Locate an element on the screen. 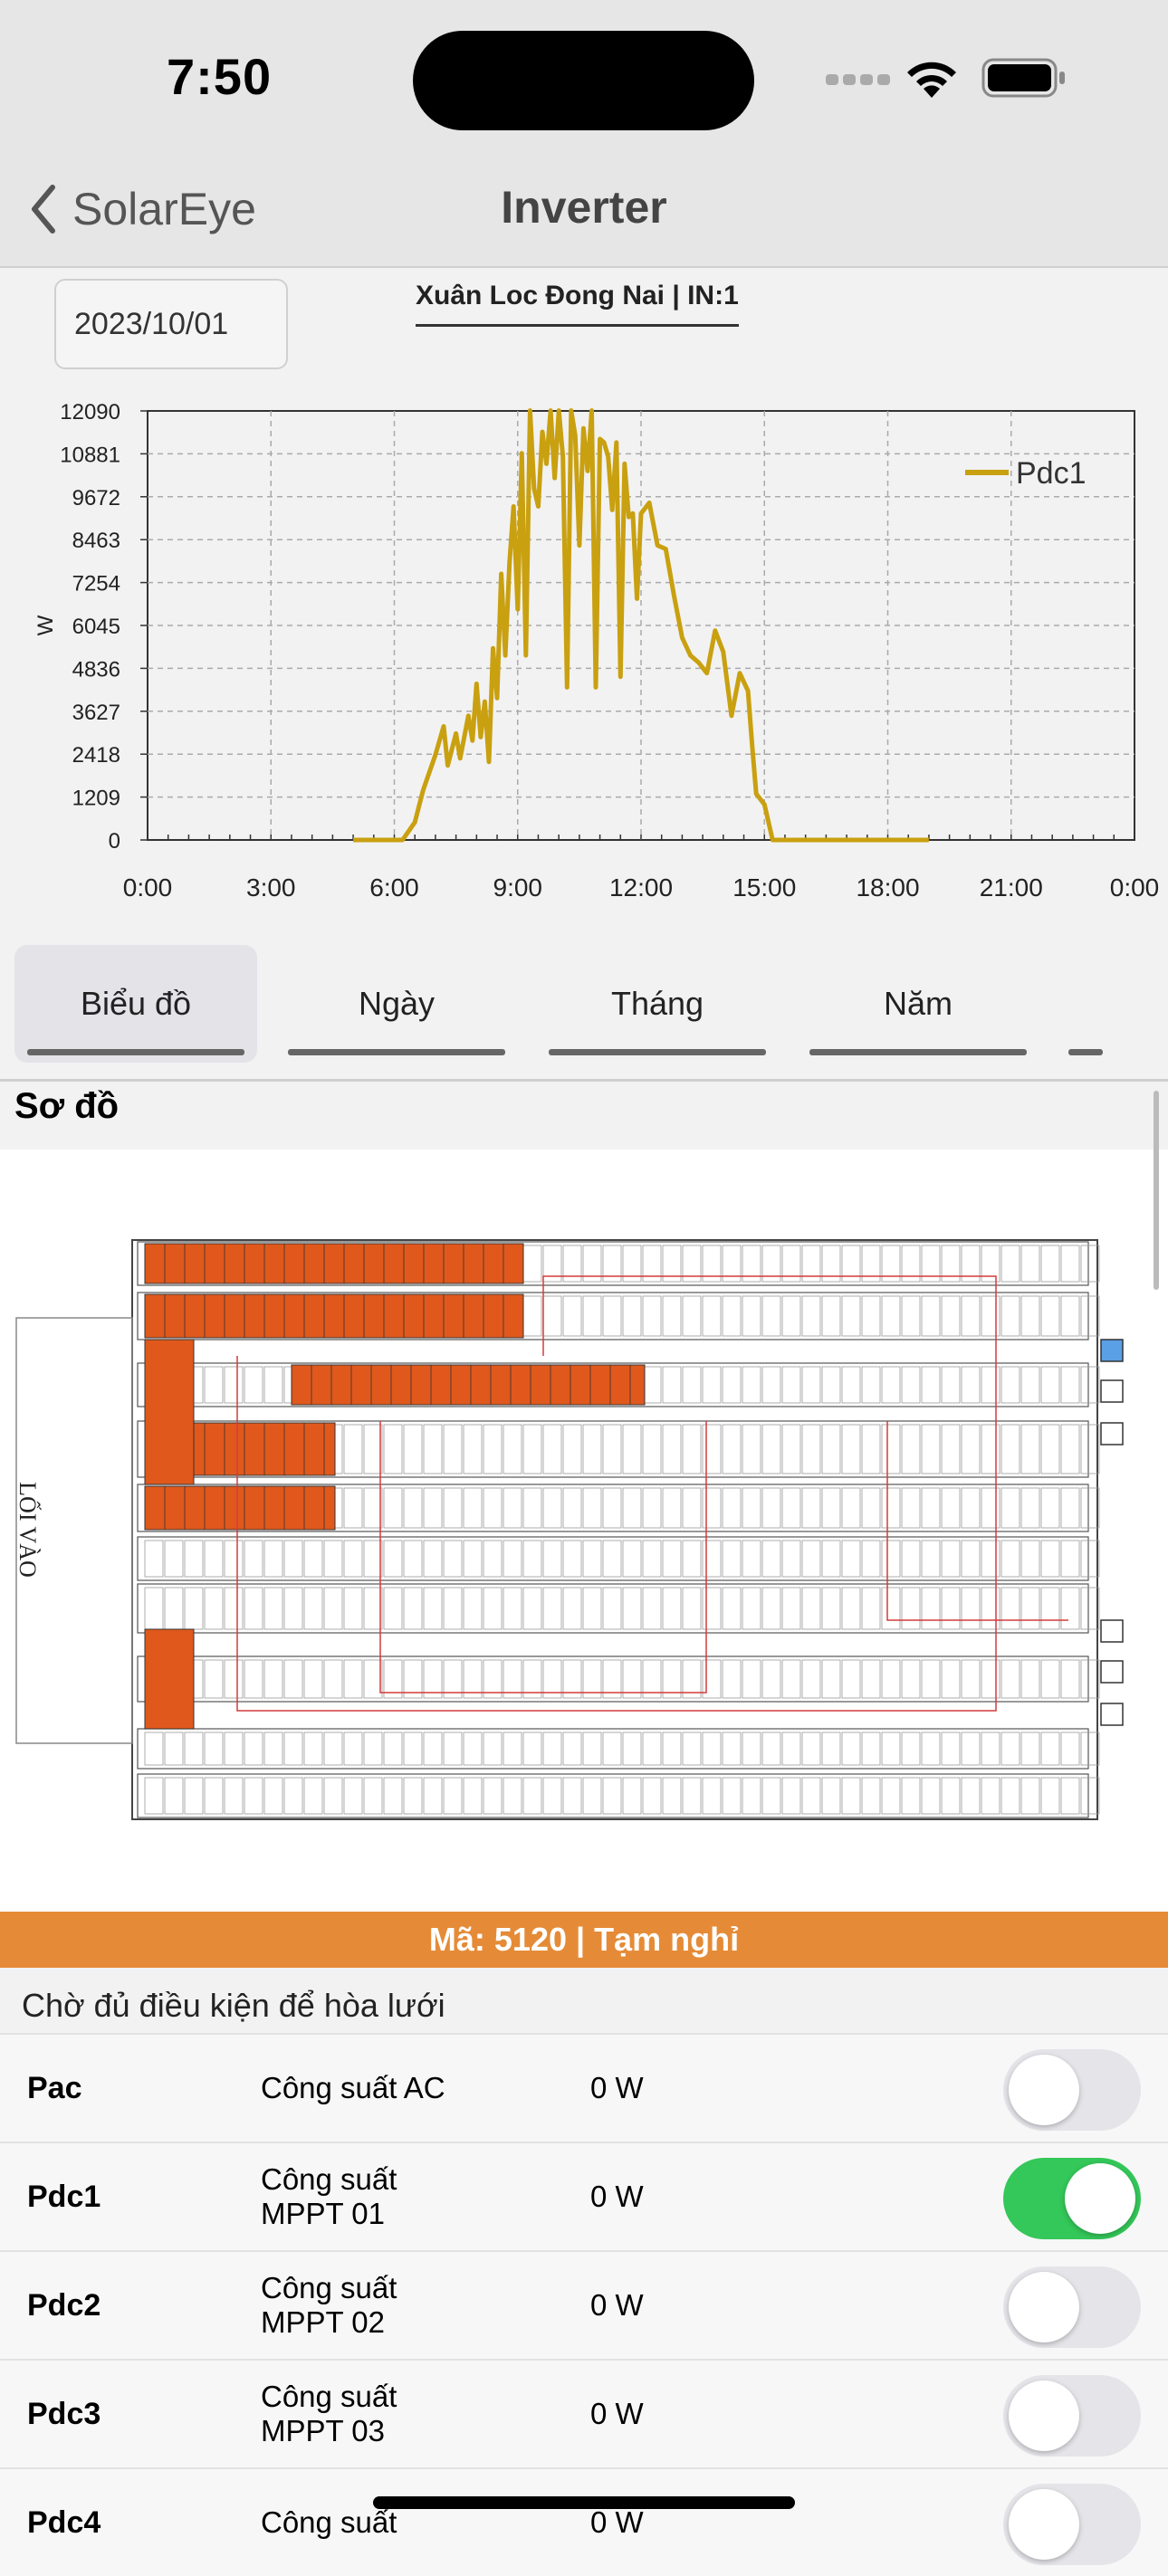 This screenshot has height=2576, width=1168. tab-chart: Biểu đồ is located at coordinates (135, 1004).